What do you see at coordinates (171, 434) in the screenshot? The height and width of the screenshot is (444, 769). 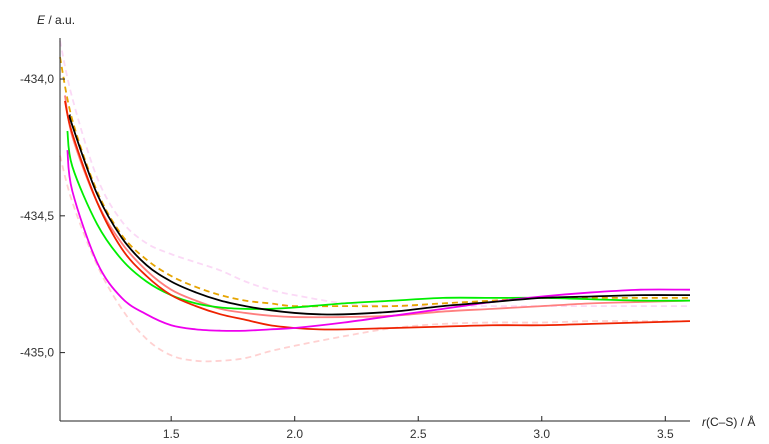 I see `x-tick-label: 1.5` at bounding box center [171, 434].